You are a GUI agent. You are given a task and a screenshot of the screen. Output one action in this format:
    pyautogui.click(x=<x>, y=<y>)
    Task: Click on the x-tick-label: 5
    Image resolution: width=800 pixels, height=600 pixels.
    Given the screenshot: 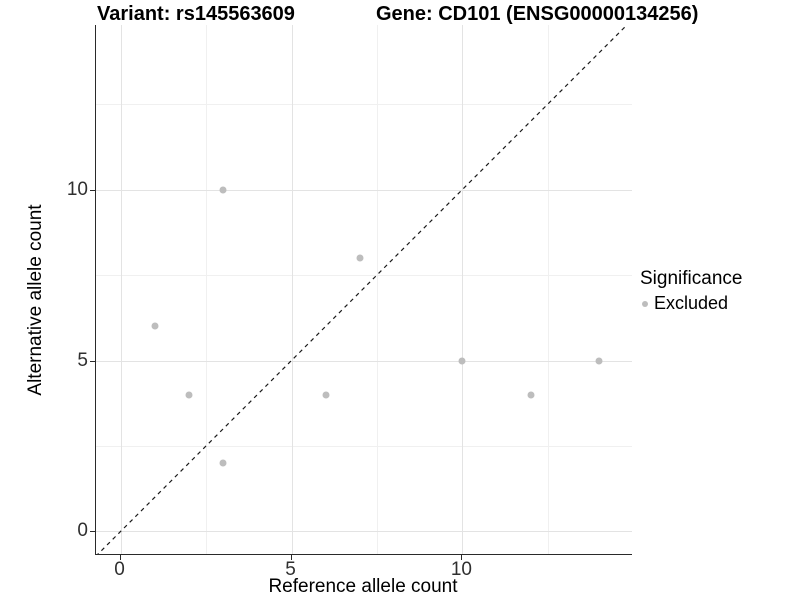 What is the action you would take?
    pyautogui.click(x=290, y=569)
    